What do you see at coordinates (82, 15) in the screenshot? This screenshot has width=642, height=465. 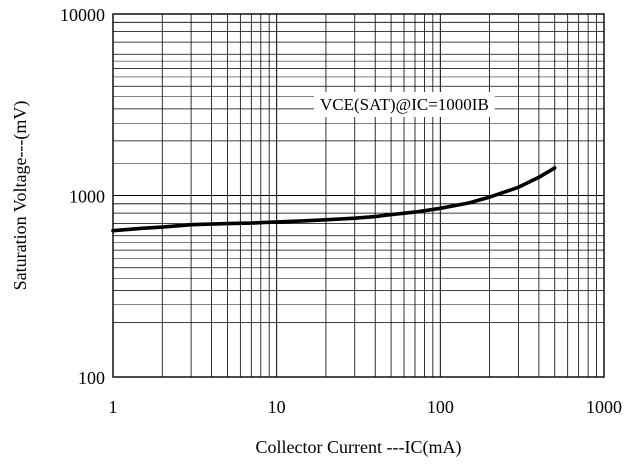 I see `y-tick-label: 10000` at bounding box center [82, 15].